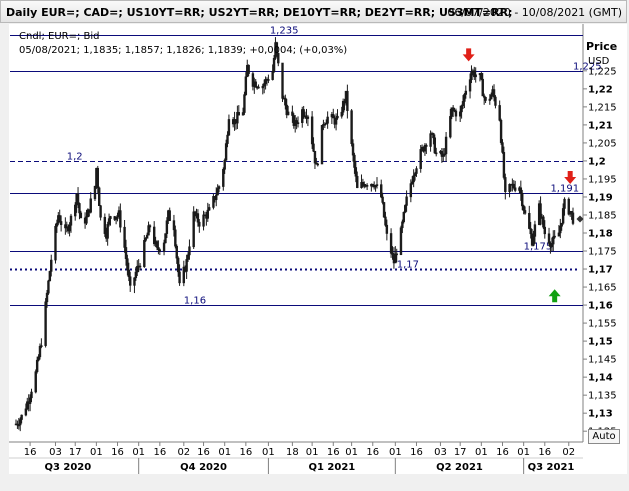 The width and height of the screenshot is (629, 491). Describe the element at coordinates (459, 467) in the screenshot. I see `quarter-label: Q2 2021` at that location.